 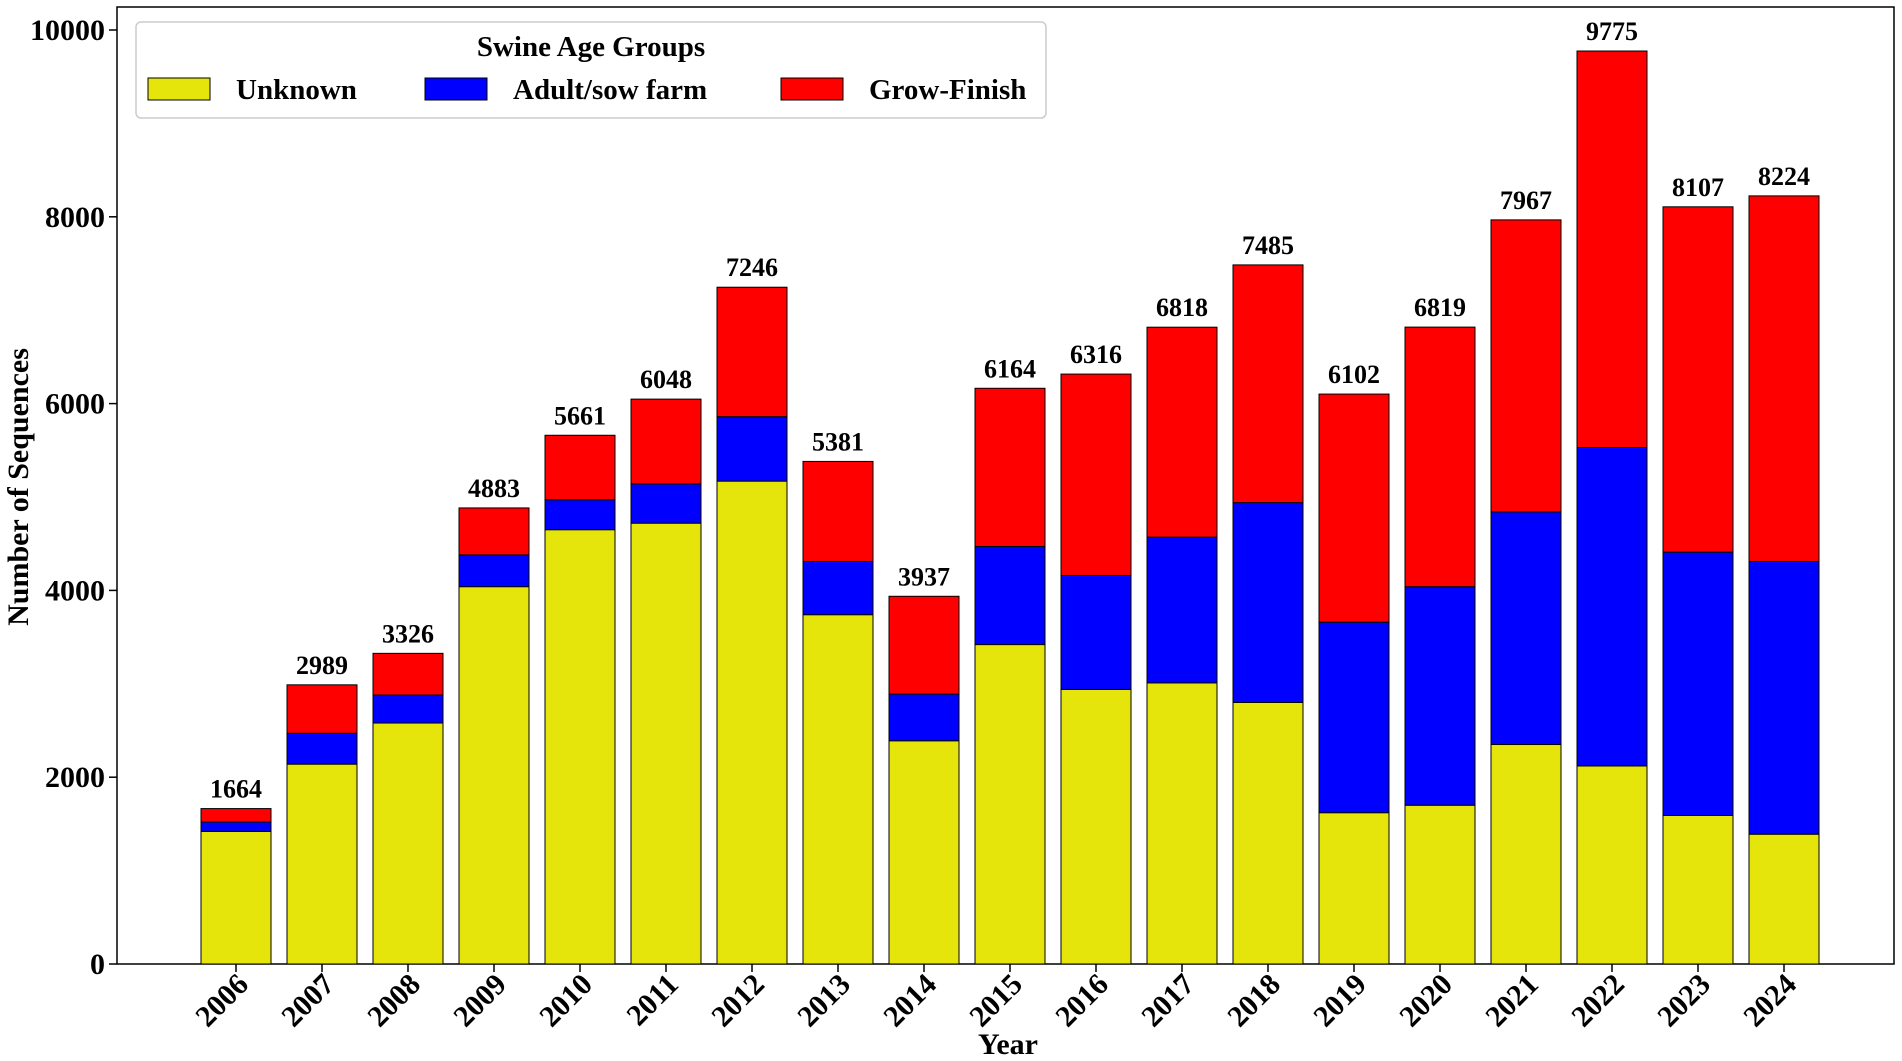 What do you see at coordinates (1426, 1001) in the screenshot?
I see `x-tick-label-2020: 2020` at bounding box center [1426, 1001].